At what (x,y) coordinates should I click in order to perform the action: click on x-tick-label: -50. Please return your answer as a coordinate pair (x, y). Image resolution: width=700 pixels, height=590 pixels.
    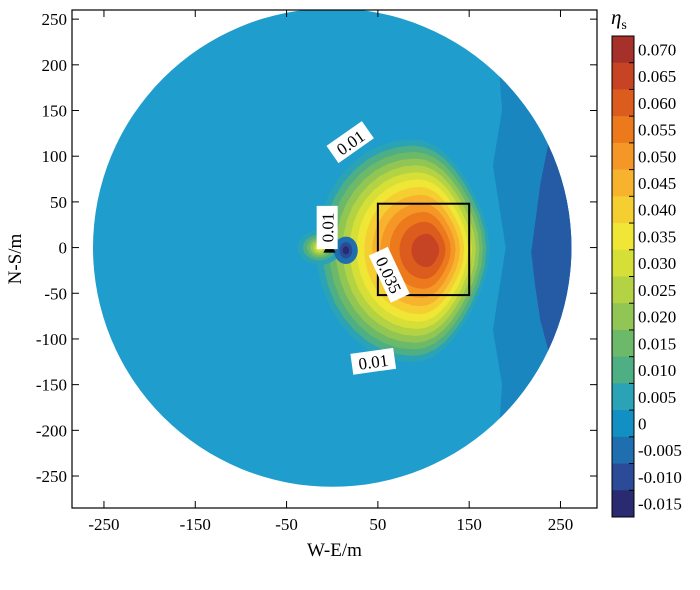
    Looking at the image, I should click on (286, 524).